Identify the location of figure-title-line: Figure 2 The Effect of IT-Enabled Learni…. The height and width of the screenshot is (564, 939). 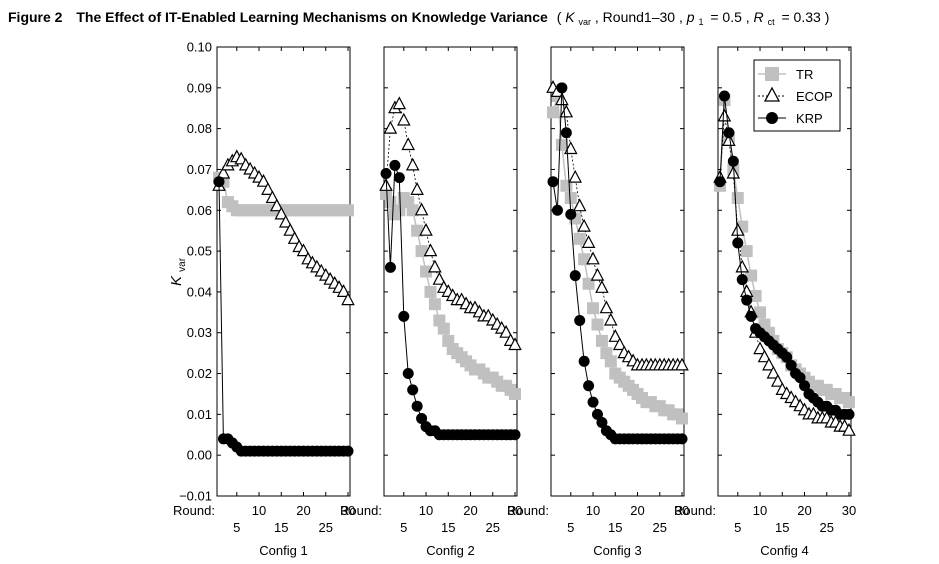
(418, 18).